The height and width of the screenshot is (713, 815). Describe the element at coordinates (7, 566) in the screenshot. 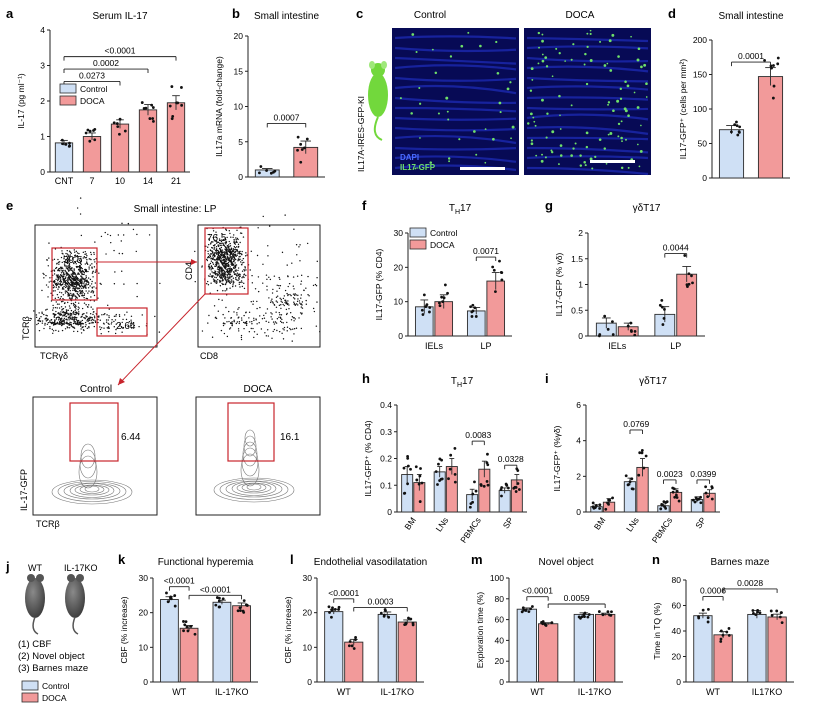

I see `panel-letter-j: j` at that location.